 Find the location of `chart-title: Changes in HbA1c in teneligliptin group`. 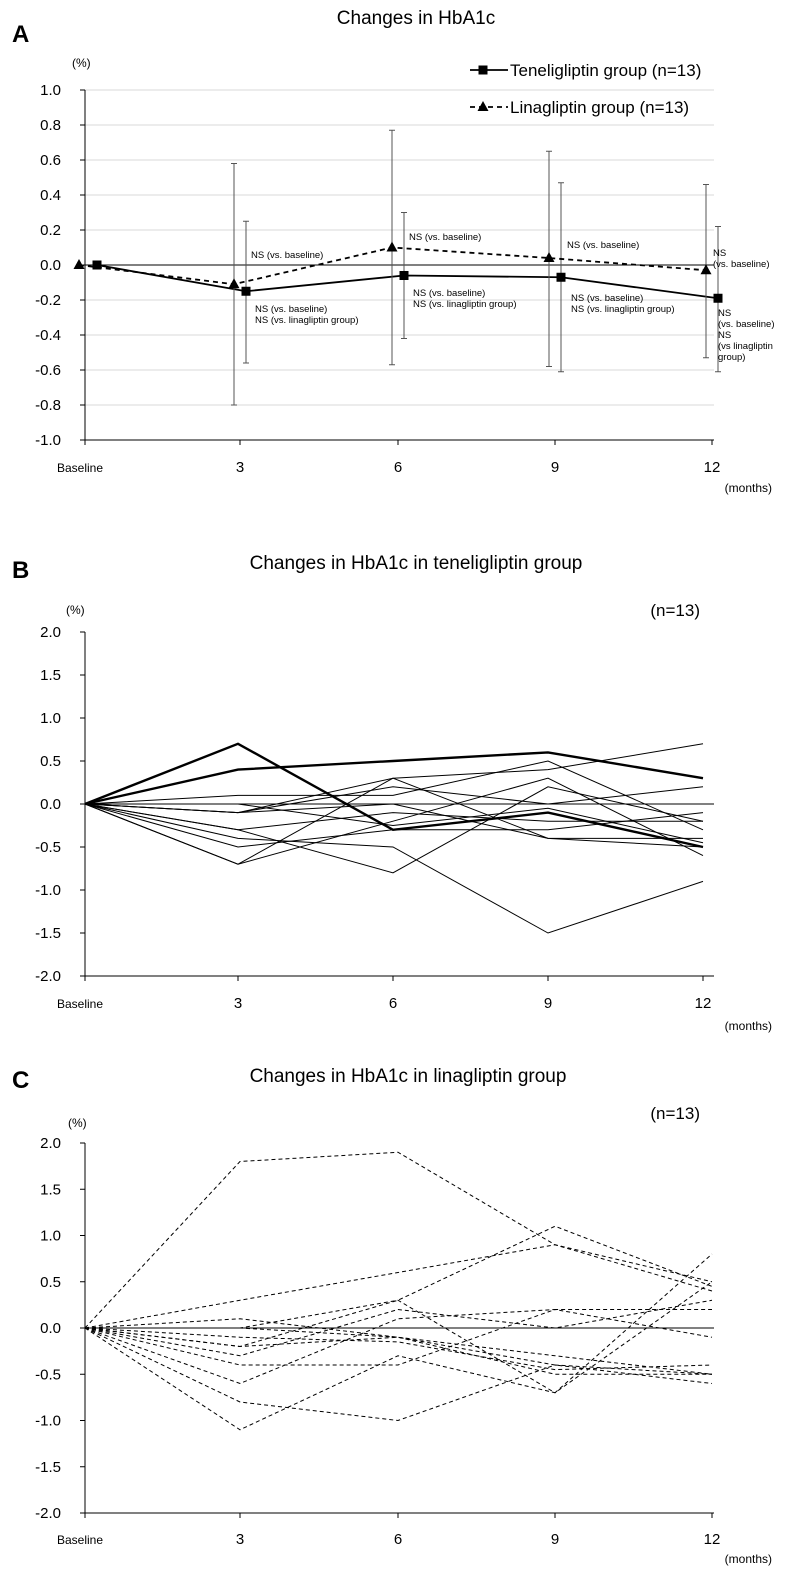

chart-title: Changes in HbA1c in teneligliptin group is located at coordinates (416, 563).